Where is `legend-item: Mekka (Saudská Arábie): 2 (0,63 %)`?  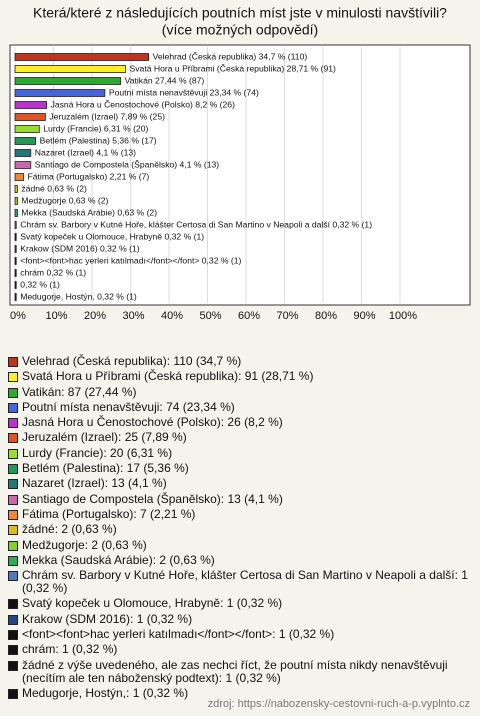
legend-item: Mekka (Saudská Arábie): 2 (0,63 %) is located at coordinates (241, 559).